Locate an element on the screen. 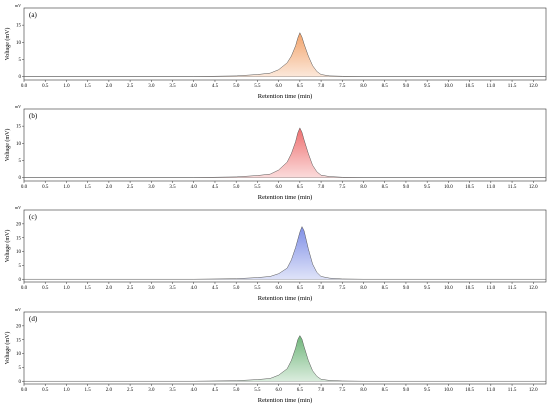  y-tick-label: 0 is located at coordinates (20, 77).